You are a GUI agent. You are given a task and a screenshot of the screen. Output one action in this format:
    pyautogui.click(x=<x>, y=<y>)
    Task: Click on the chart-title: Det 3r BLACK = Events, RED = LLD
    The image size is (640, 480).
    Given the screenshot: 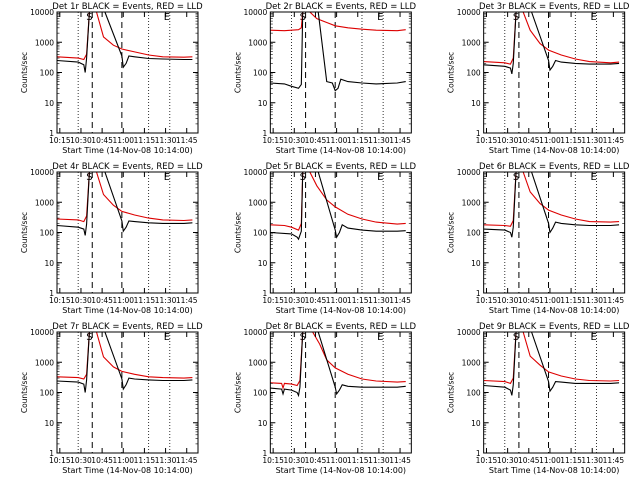 What is the action you would take?
    pyautogui.click(x=554, y=7)
    